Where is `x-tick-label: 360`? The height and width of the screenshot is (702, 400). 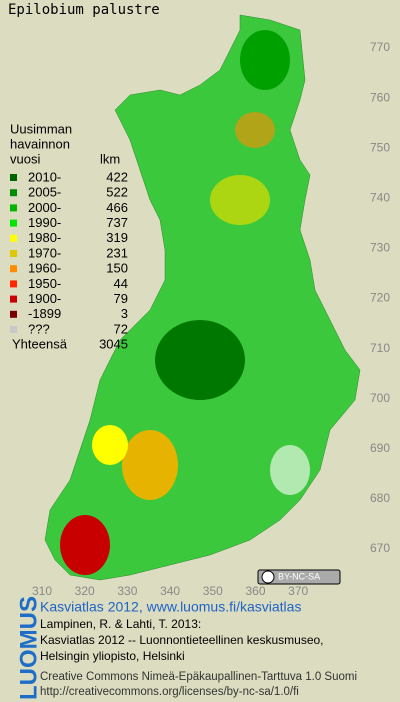 x-tick-label: 360 is located at coordinates (255, 591).